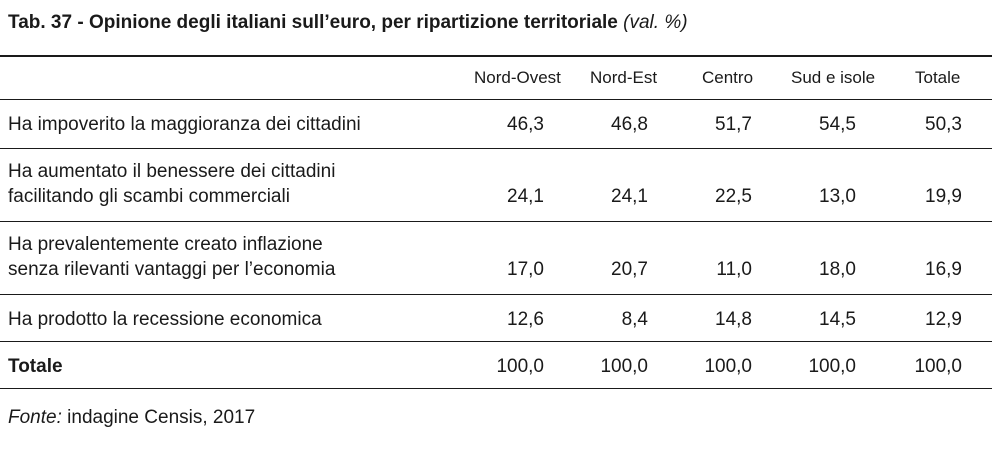 Image resolution: width=992 pixels, height=454 pixels. I want to click on table-cell: 11,0, so click(734, 269).